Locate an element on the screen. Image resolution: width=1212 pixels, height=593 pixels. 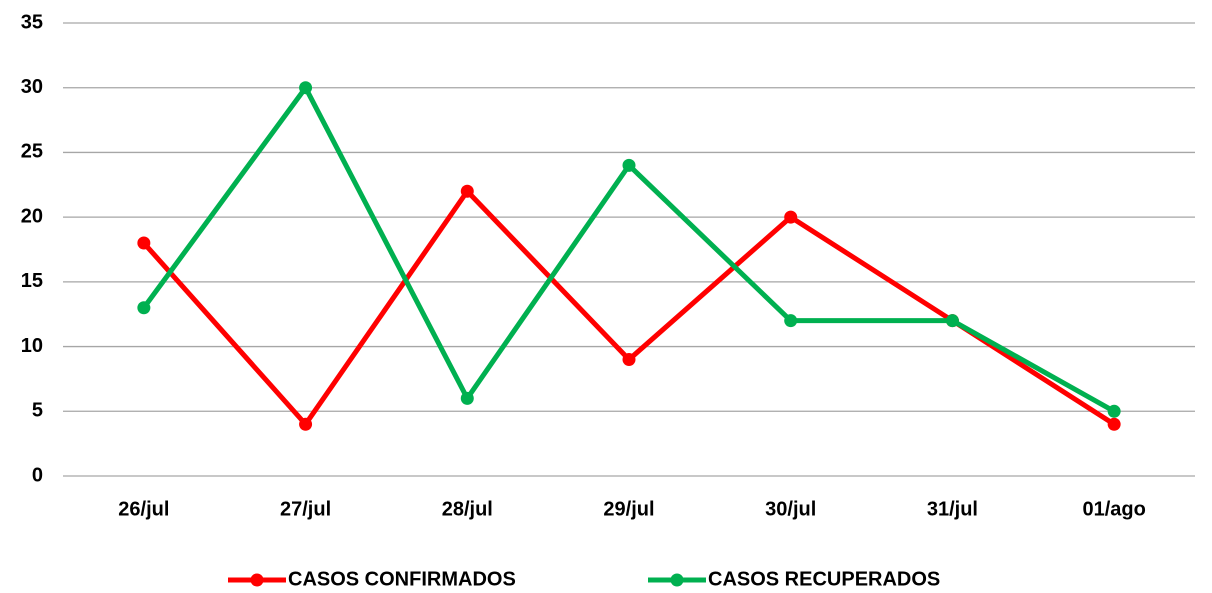
legend-label: CASOS CONFIRMADOS is located at coordinates (402, 579).